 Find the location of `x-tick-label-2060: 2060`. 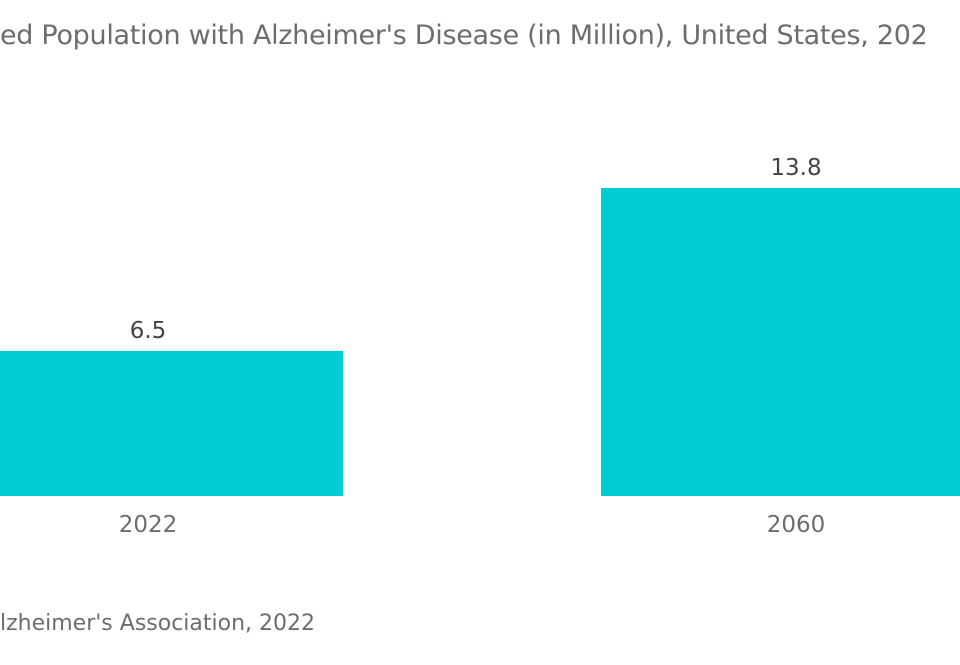

x-tick-label-2060: 2060 is located at coordinates (796, 525).